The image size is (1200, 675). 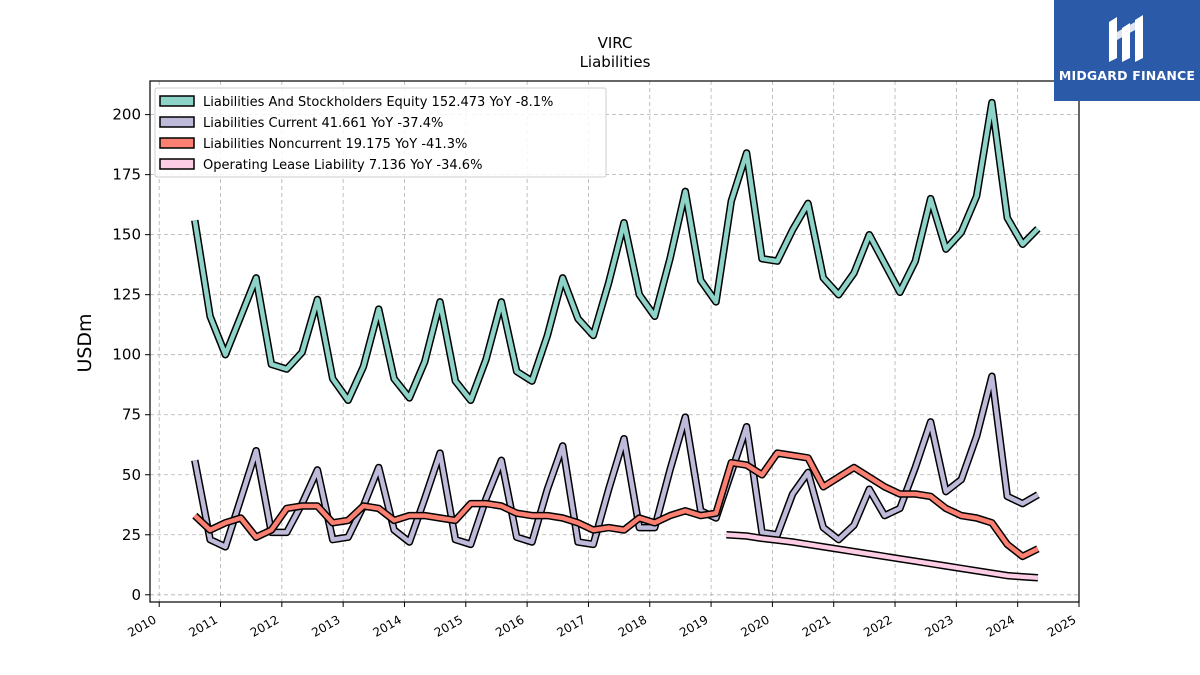 What do you see at coordinates (693, 625) in the screenshot?
I see `x-tick-label: 2019` at bounding box center [693, 625].